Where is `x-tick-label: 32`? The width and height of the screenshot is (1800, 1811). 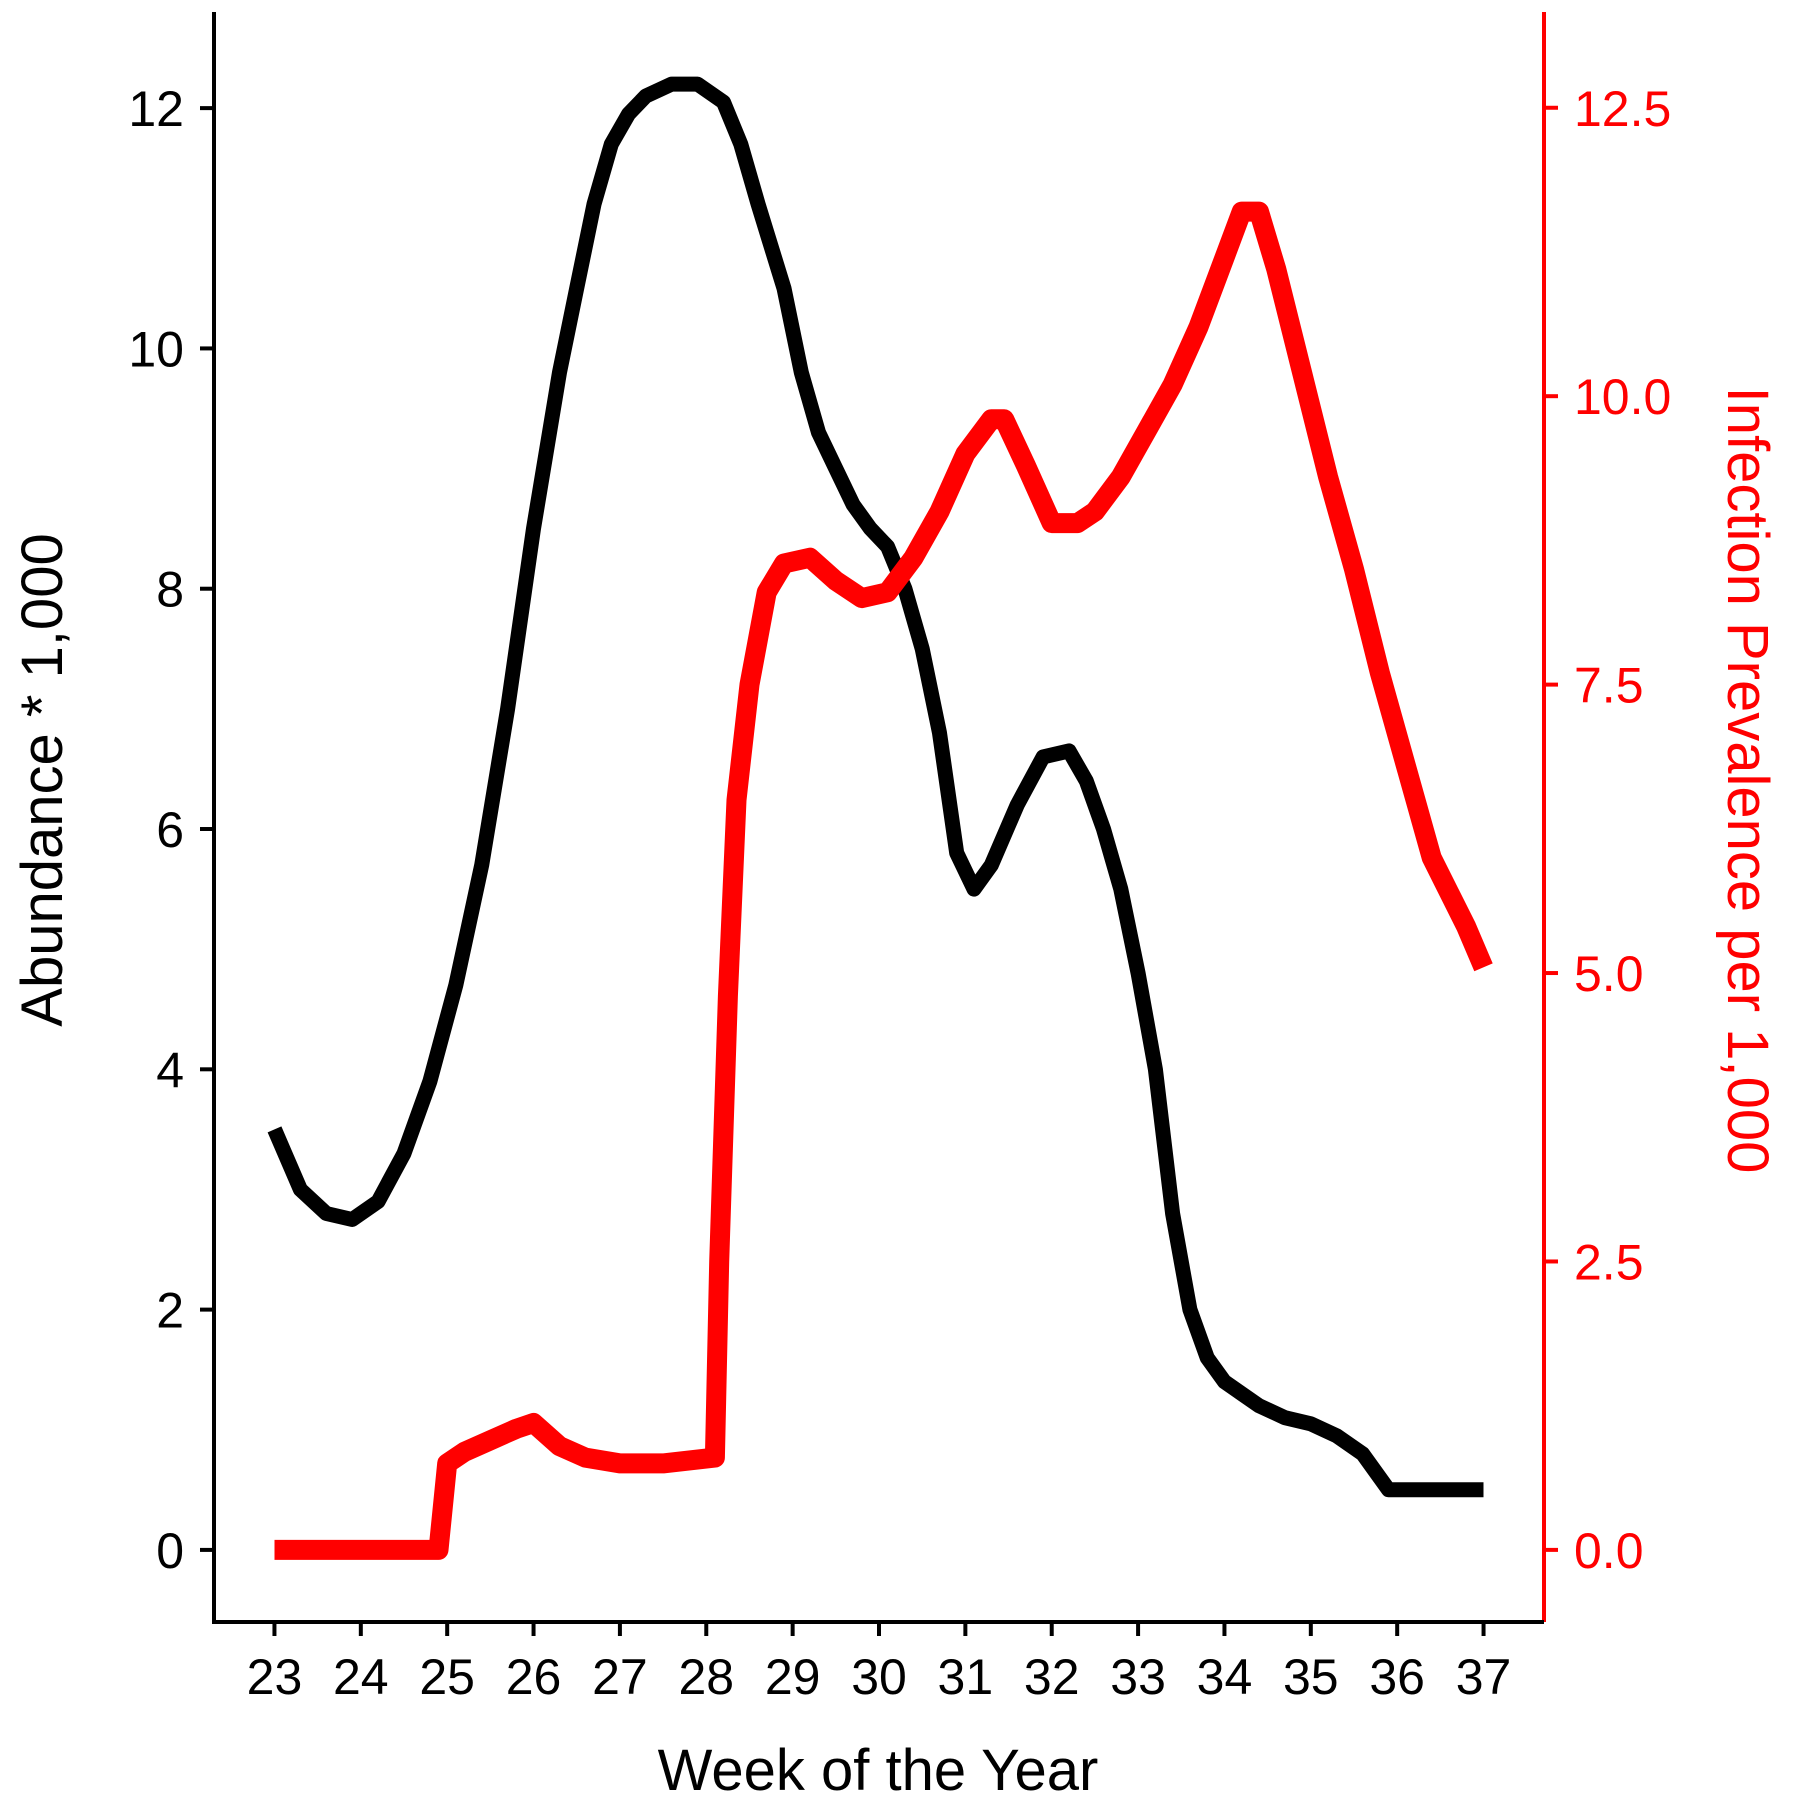 x-tick-label: 32 is located at coordinates (1052, 1677).